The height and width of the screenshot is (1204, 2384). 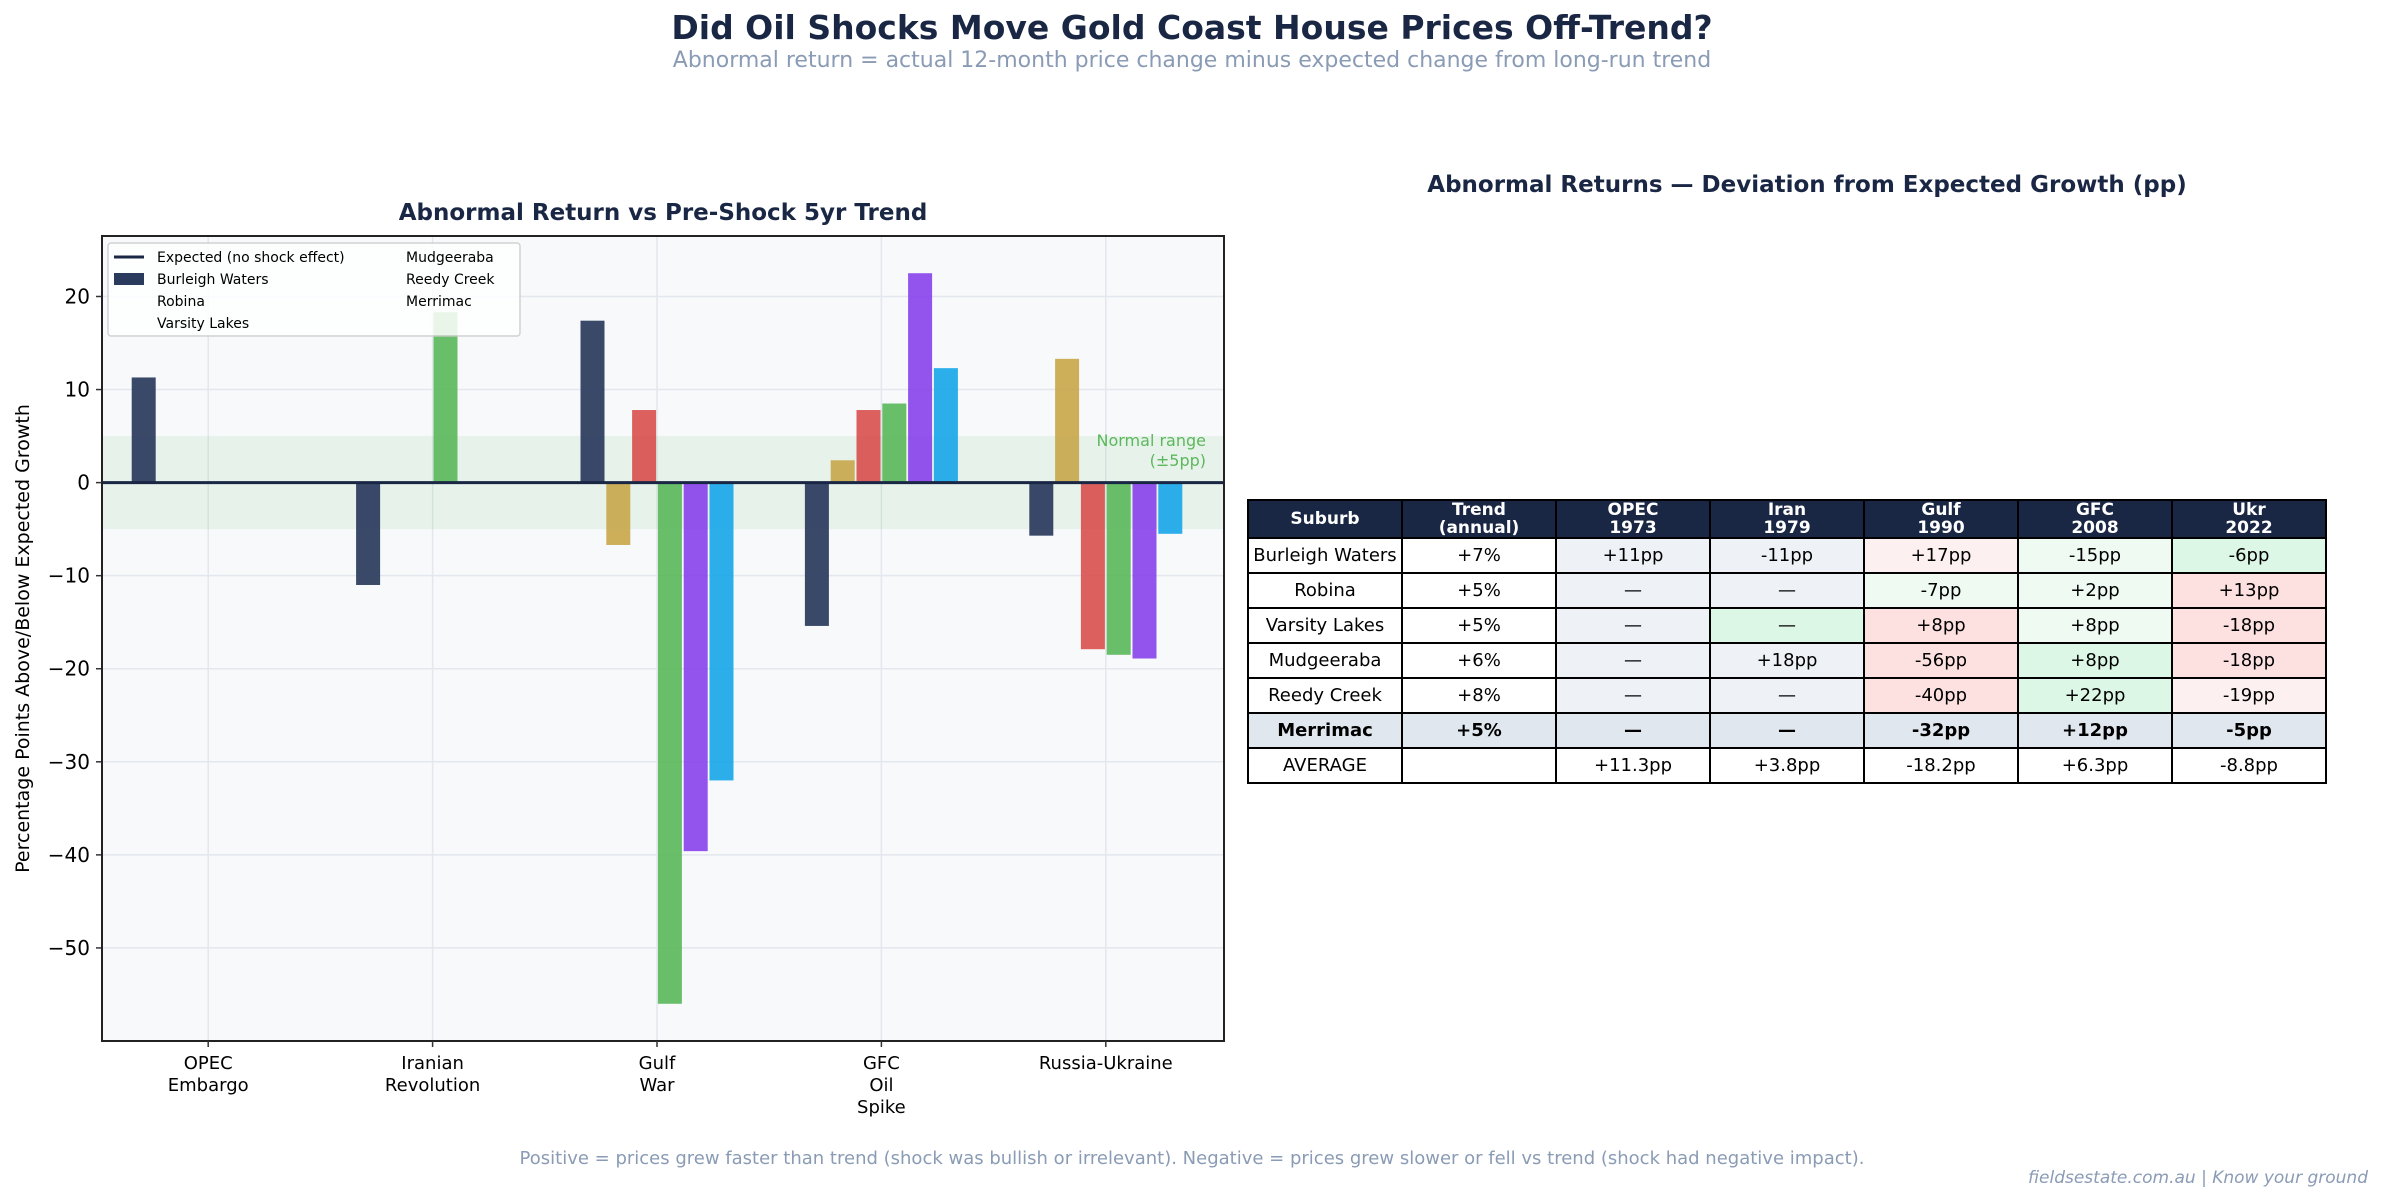 What do you see at coordinates (69, 855) in the screenshot?
I see `y-tick-label: −40` at bounding box center [69, 855].